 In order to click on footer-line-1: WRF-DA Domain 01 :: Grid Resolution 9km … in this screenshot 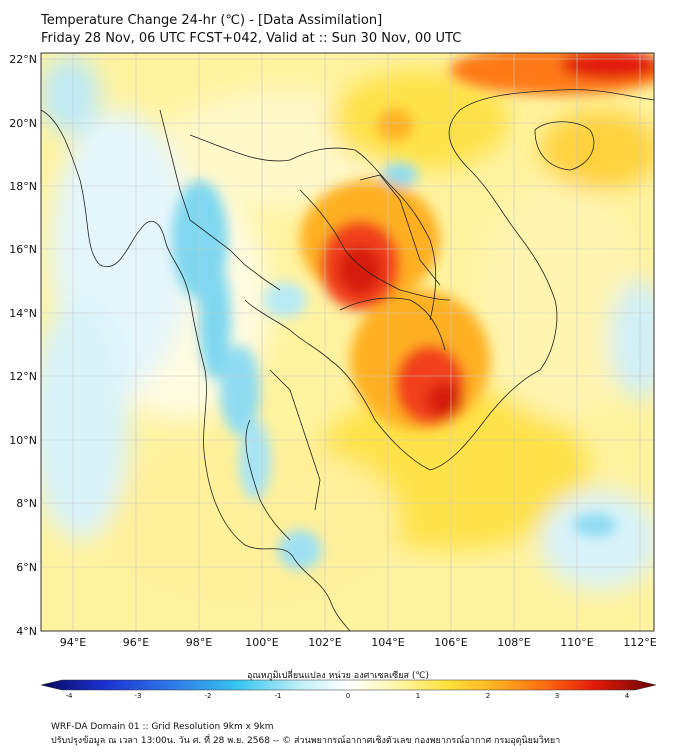, I will do `click(162, 727)`.